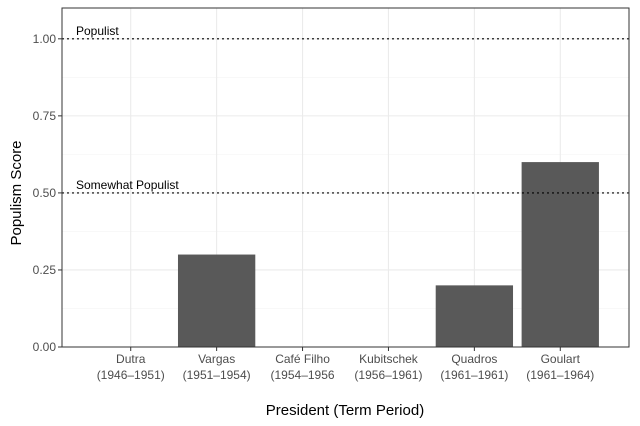  Describe the element at coordinates (45, 347) in the screenshot. I see `y-tick-label: 0.00` at that location.